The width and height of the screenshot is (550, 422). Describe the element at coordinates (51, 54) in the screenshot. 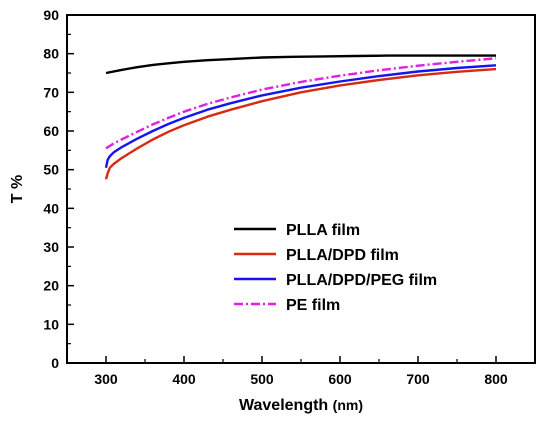

I see `y-tick-label: 80` at that location.